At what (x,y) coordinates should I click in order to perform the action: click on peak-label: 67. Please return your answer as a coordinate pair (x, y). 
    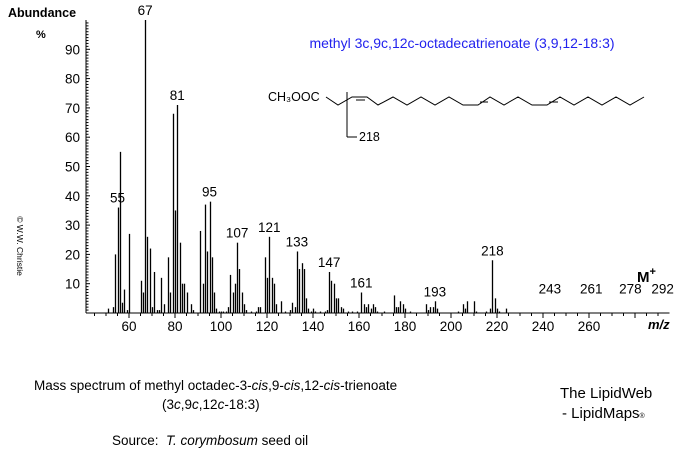
    Looking at the image, I should click on (145, 10).